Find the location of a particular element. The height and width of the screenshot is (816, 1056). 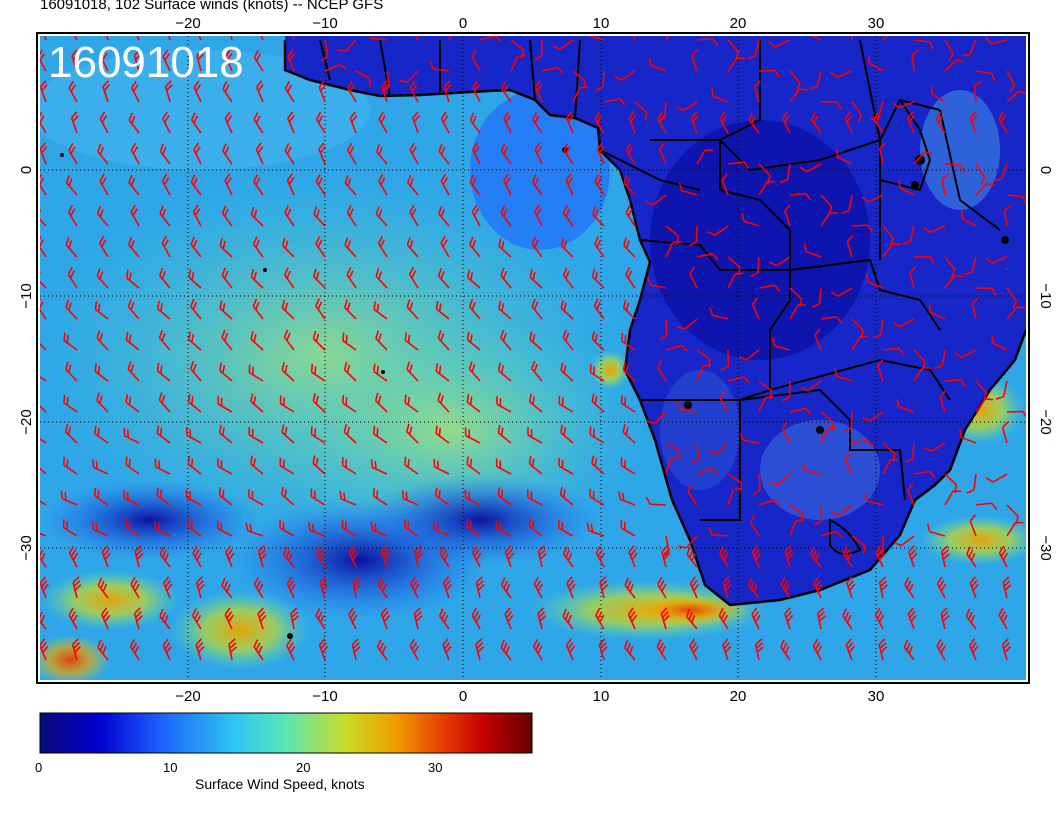

lat-tick-left: −30 is located at coordinates (26, 547).